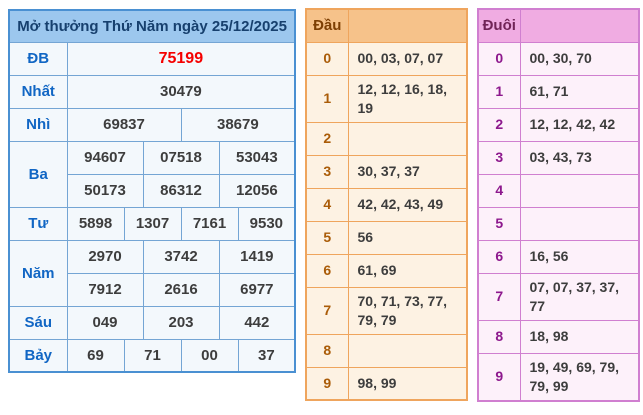 Image resolution: width=643 pixels, height=415 pixels. I want to click on duoi-digit: 6, so click(499, 256).